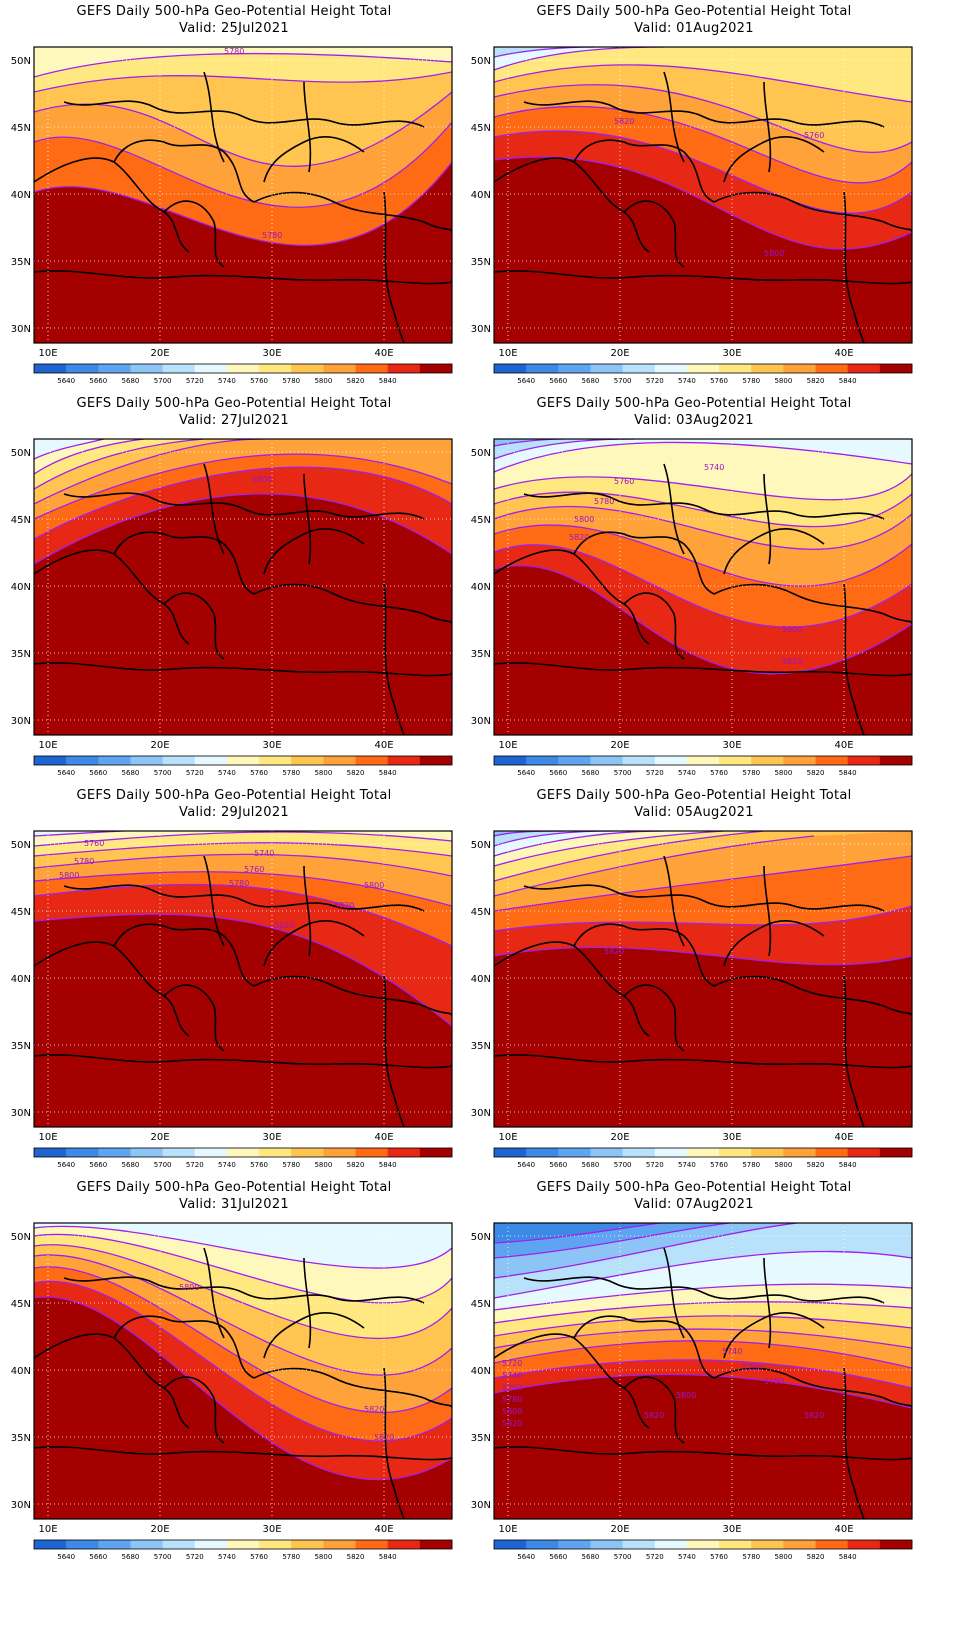 This screenshot has height=1640, width=964. Describe the element at coordinates (243, 587) in the screenshot. I see `height-field: 5800` at that location.